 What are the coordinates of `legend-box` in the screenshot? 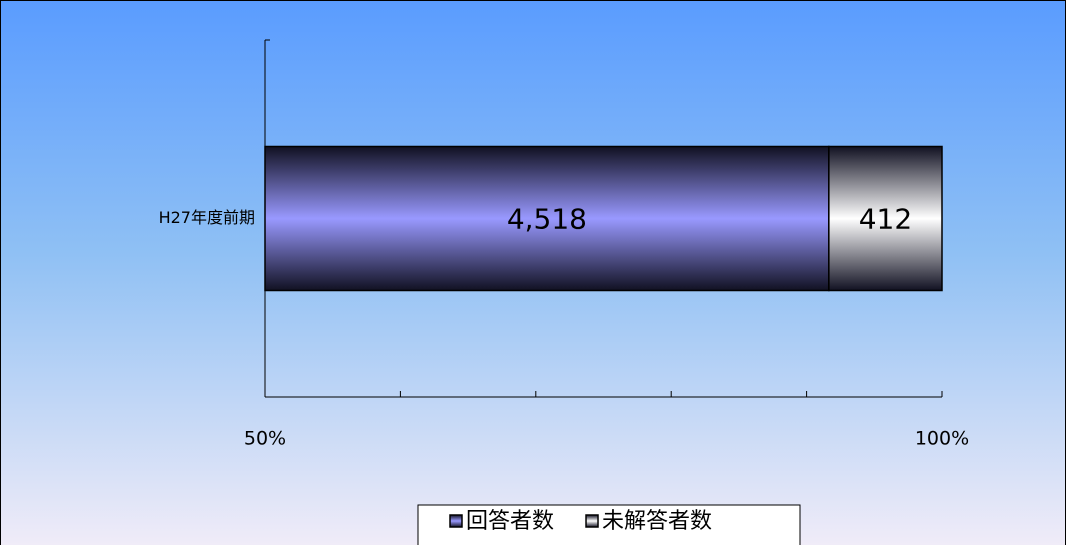 It's located at (609, 526).